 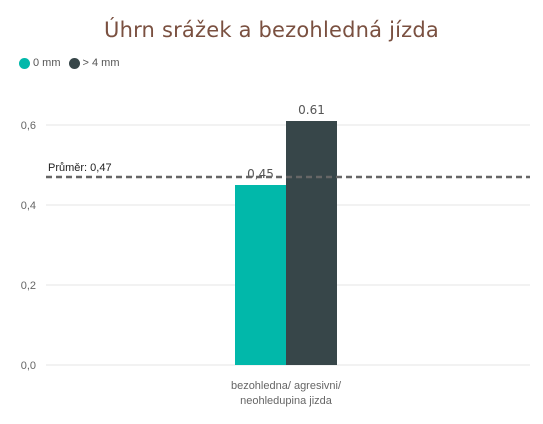 What do you see at coordinates (311, 110) in the screenshot?
I see `data-label-4mm: 0.61` at bounding box center [311, 110].